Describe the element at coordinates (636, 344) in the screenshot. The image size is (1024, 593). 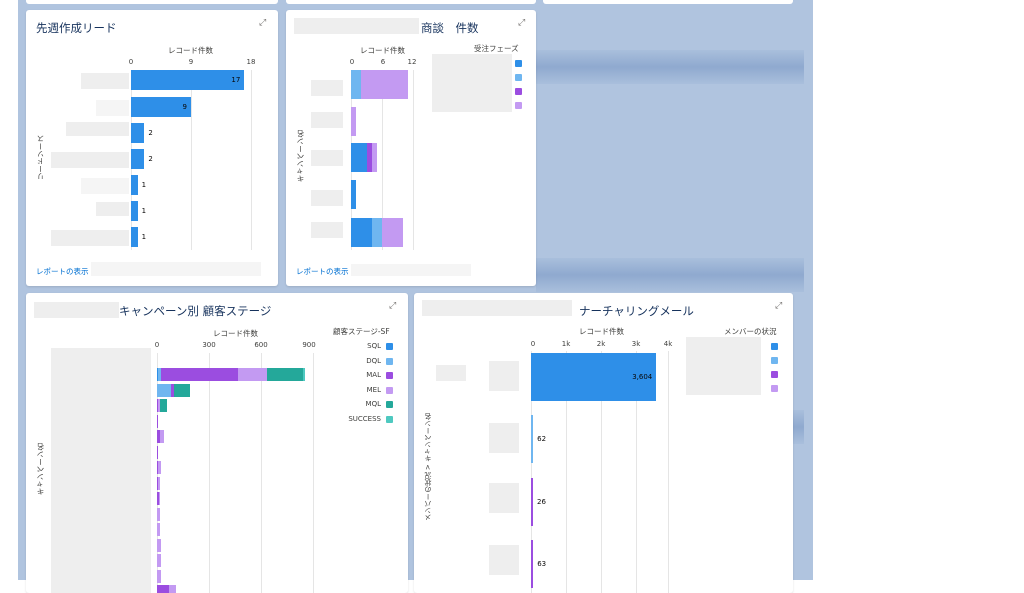
I see `x-tick-label: 3k` at that location.